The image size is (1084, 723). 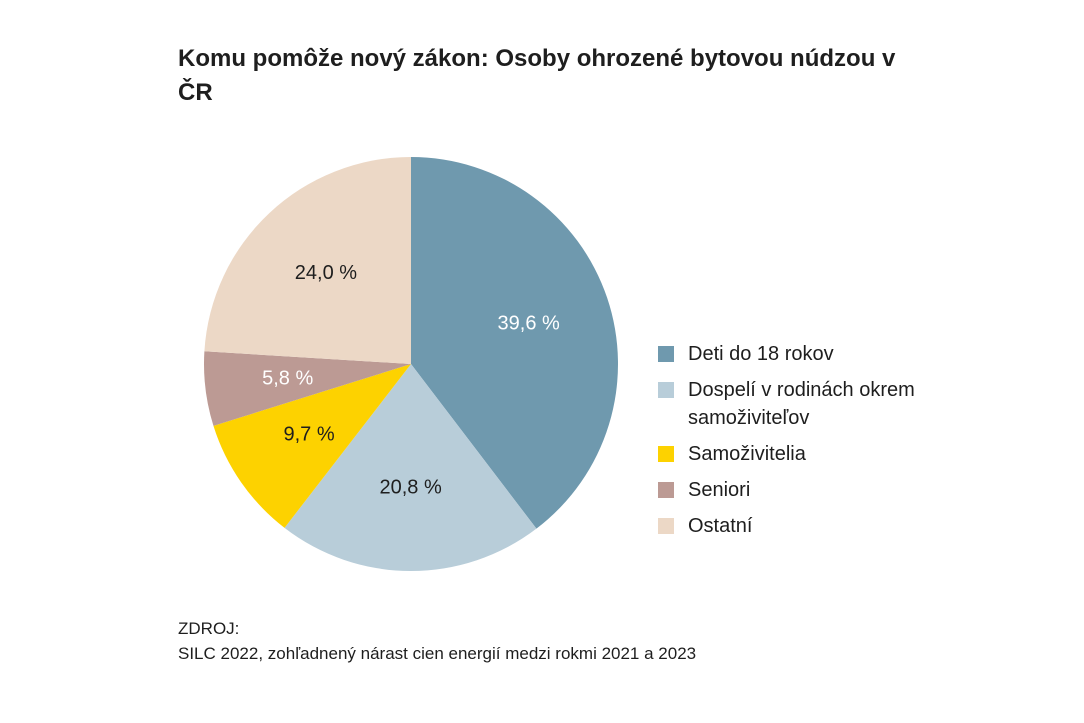 I want to click on legend-label: Dospelí v rodinách okrem samoživiteľov, so click(x=801, y=404).